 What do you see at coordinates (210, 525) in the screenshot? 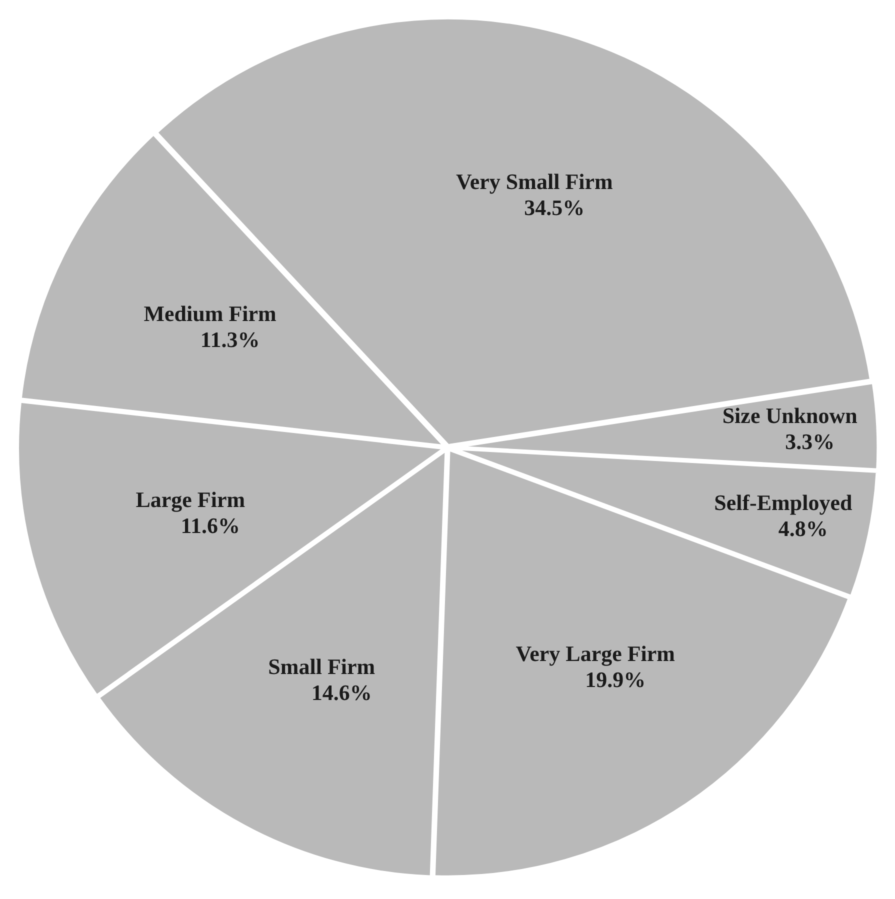
I see `data-label: 11.6%` at bounding box center [210, 525].